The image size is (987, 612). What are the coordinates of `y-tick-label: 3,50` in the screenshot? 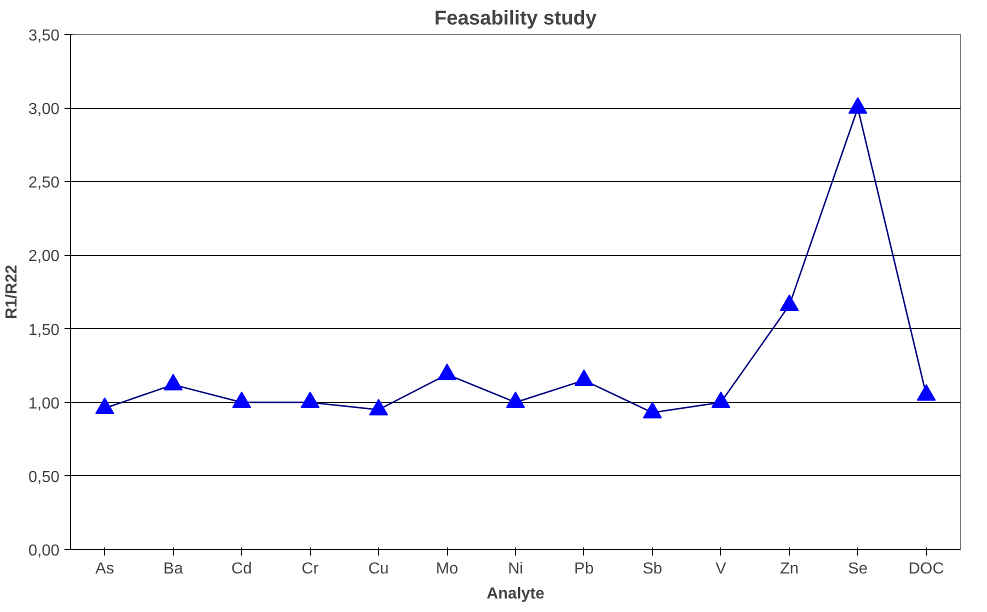 It's located at (44, 36).